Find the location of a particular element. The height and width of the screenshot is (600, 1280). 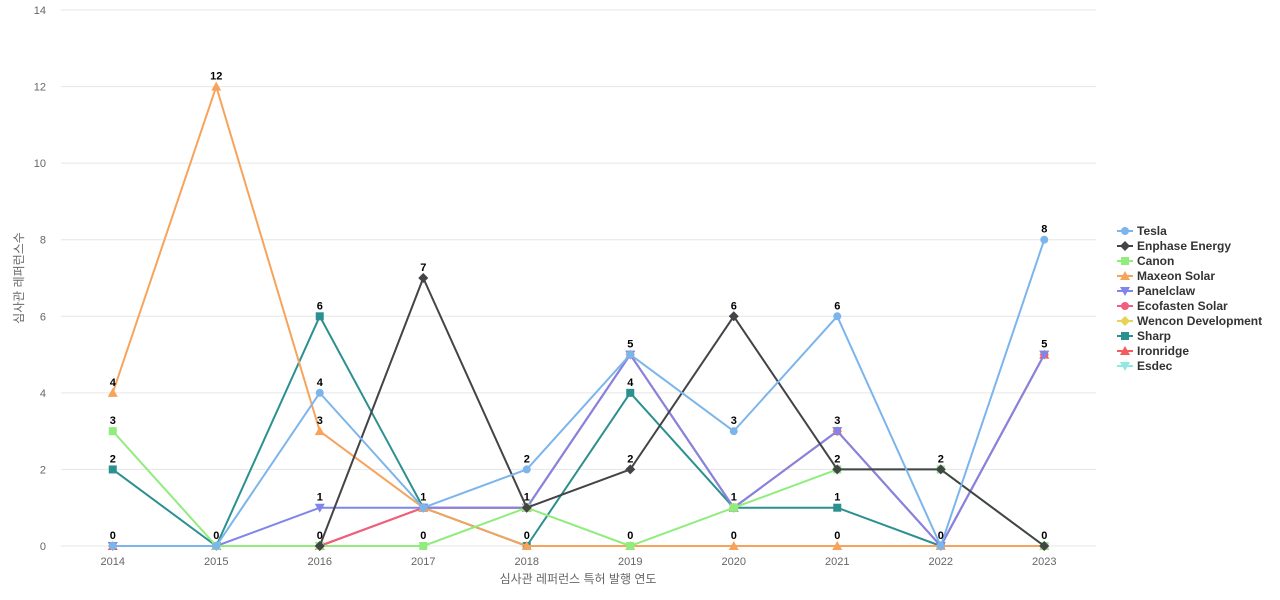

y-tick-label: 2 is located at coordinates (43, 470).